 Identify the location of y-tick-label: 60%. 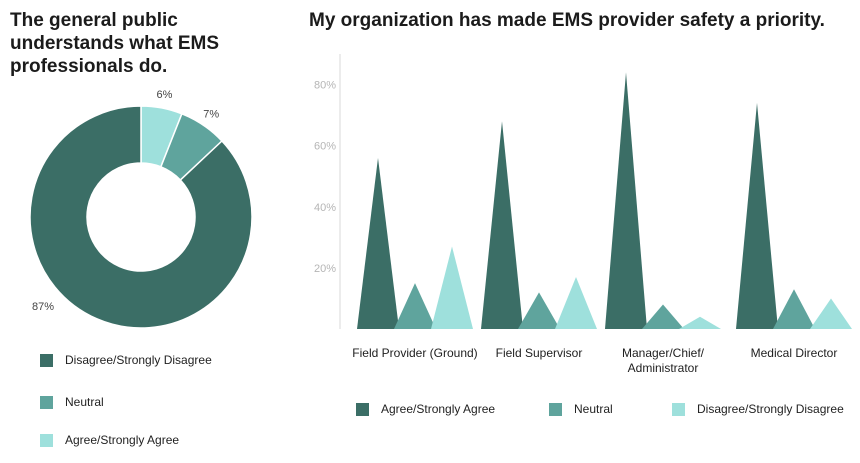
(325, 147).